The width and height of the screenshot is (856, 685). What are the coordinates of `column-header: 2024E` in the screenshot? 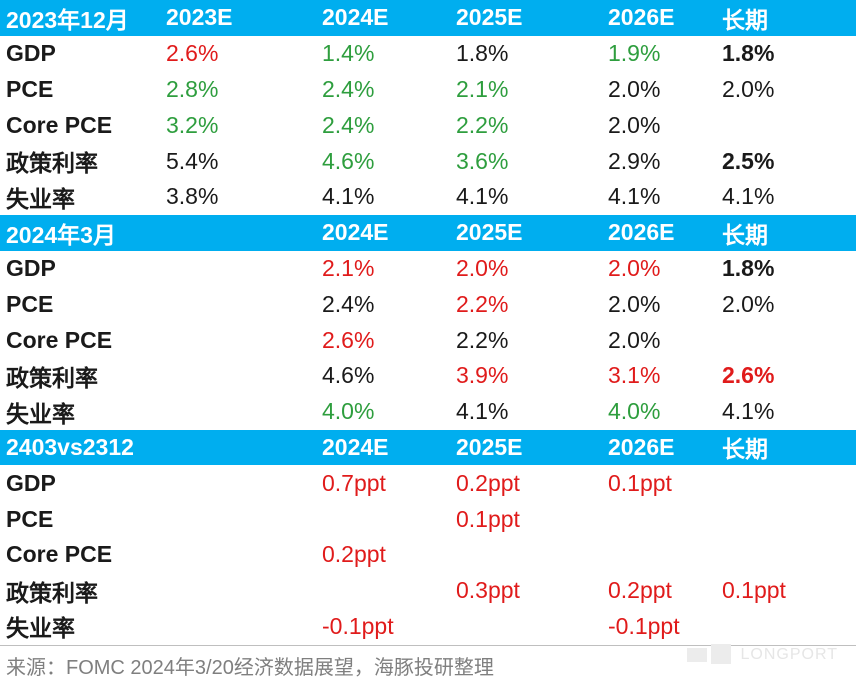 It's located at (383, 18).